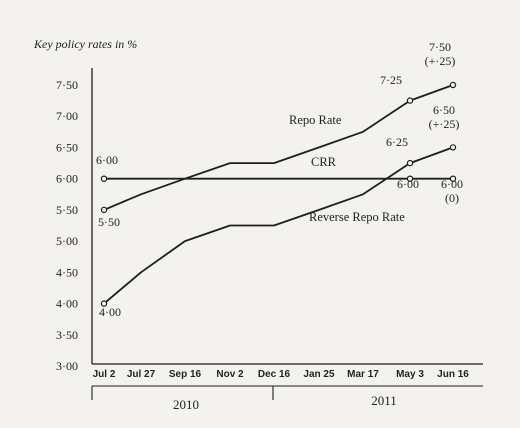 The height and width of the screenshot is (428, 520). What do you see at coordinates (384, 400) in the screenshot?
I see `year-label: 2011` at bounding box center [384, 400].